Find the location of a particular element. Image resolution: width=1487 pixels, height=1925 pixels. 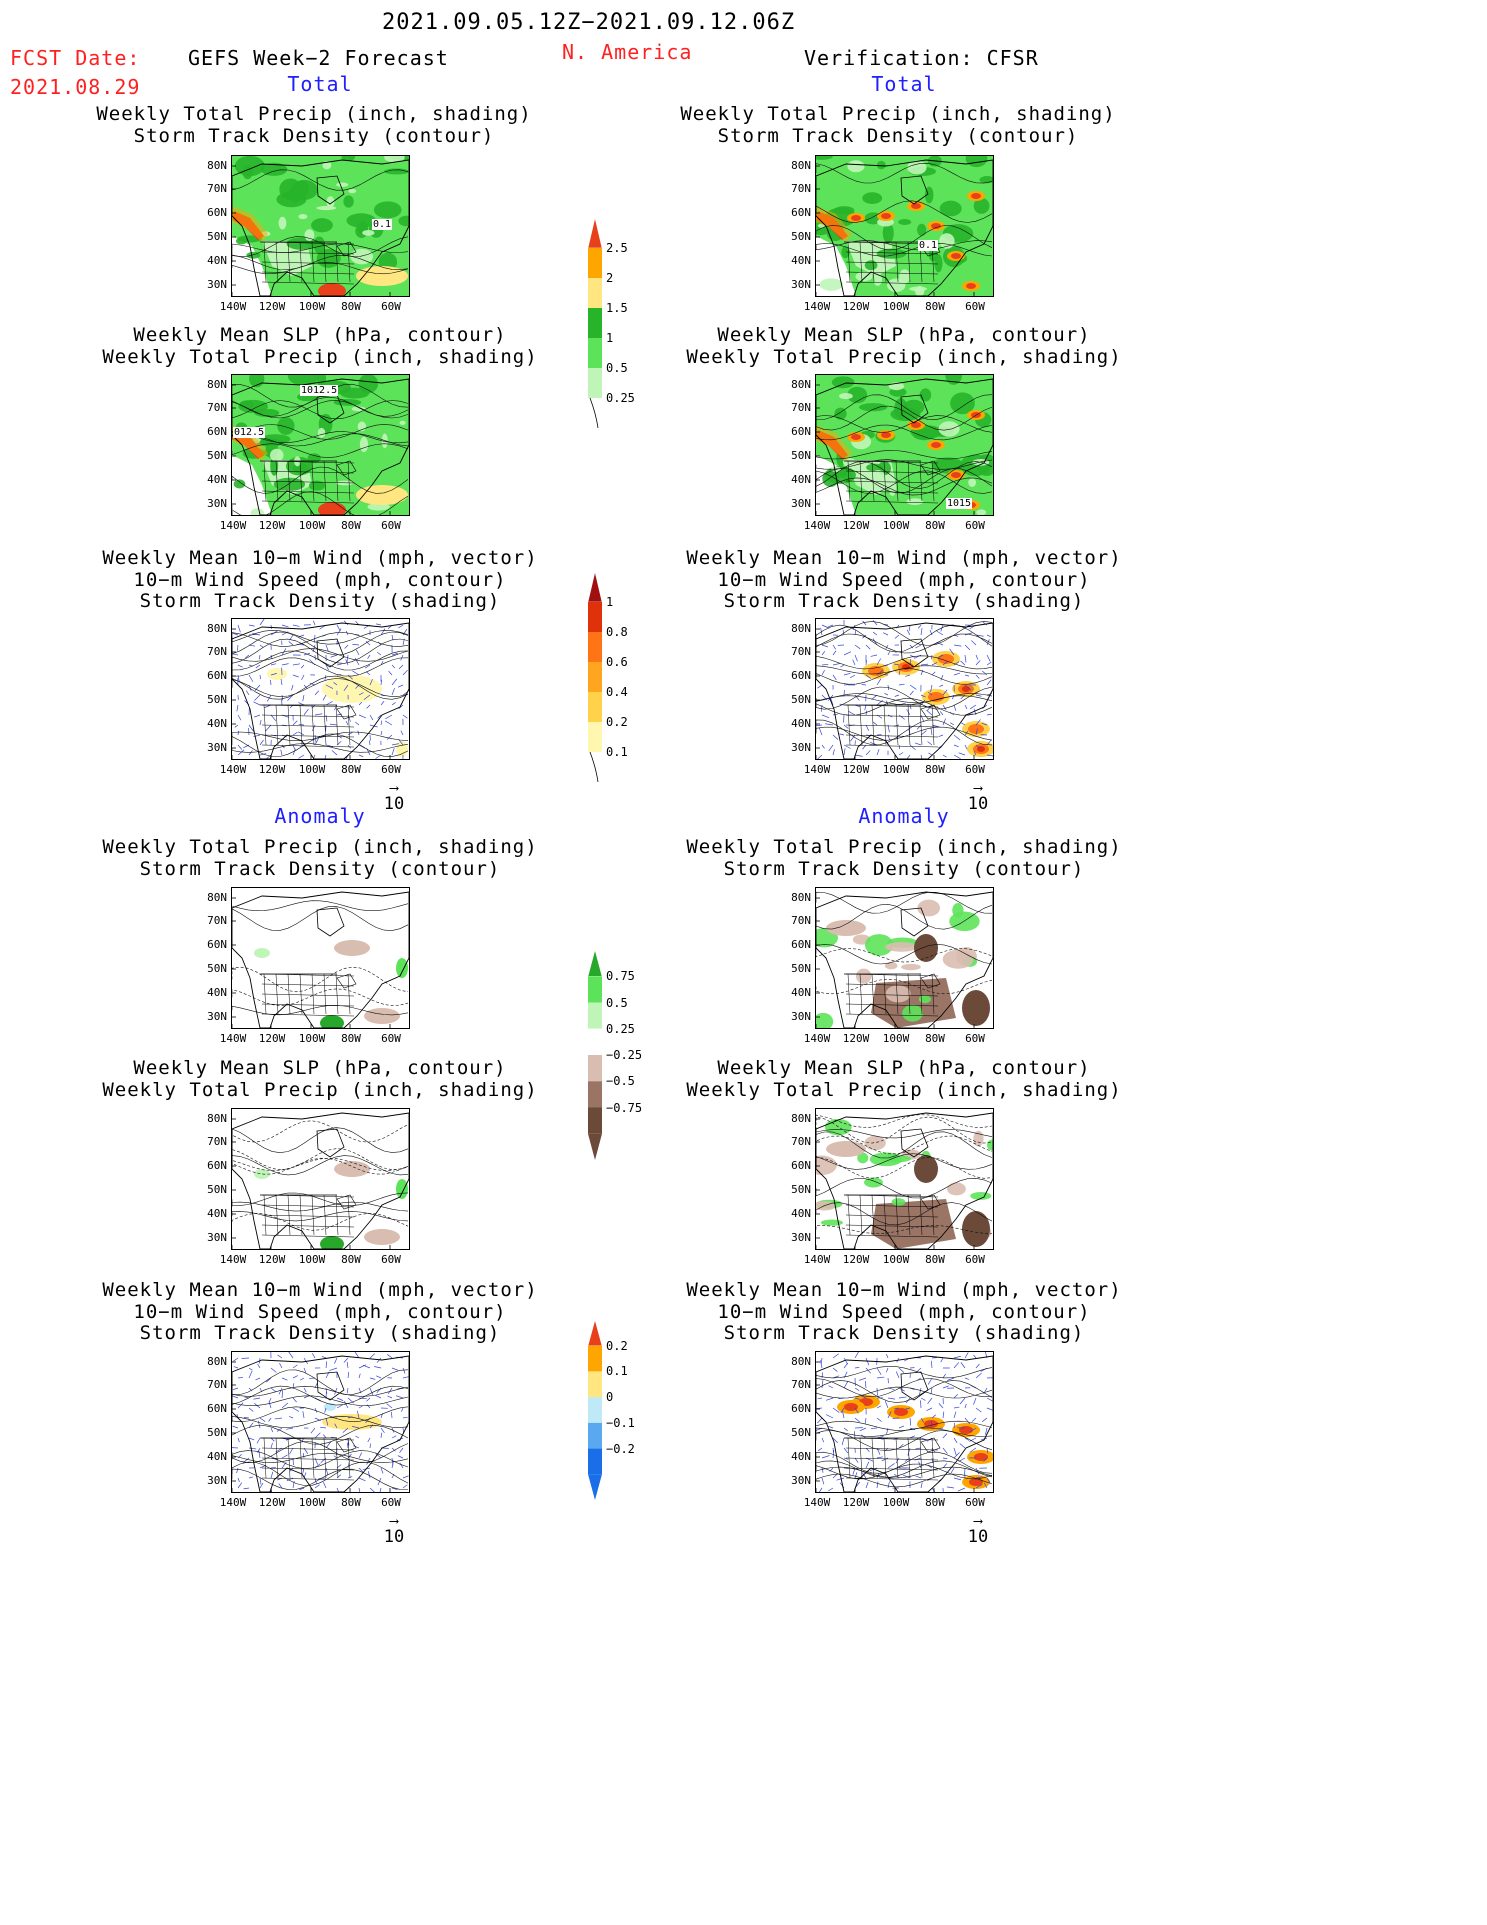

colorbar-tick-label: 0.25 is located at coordinates (620, 398).